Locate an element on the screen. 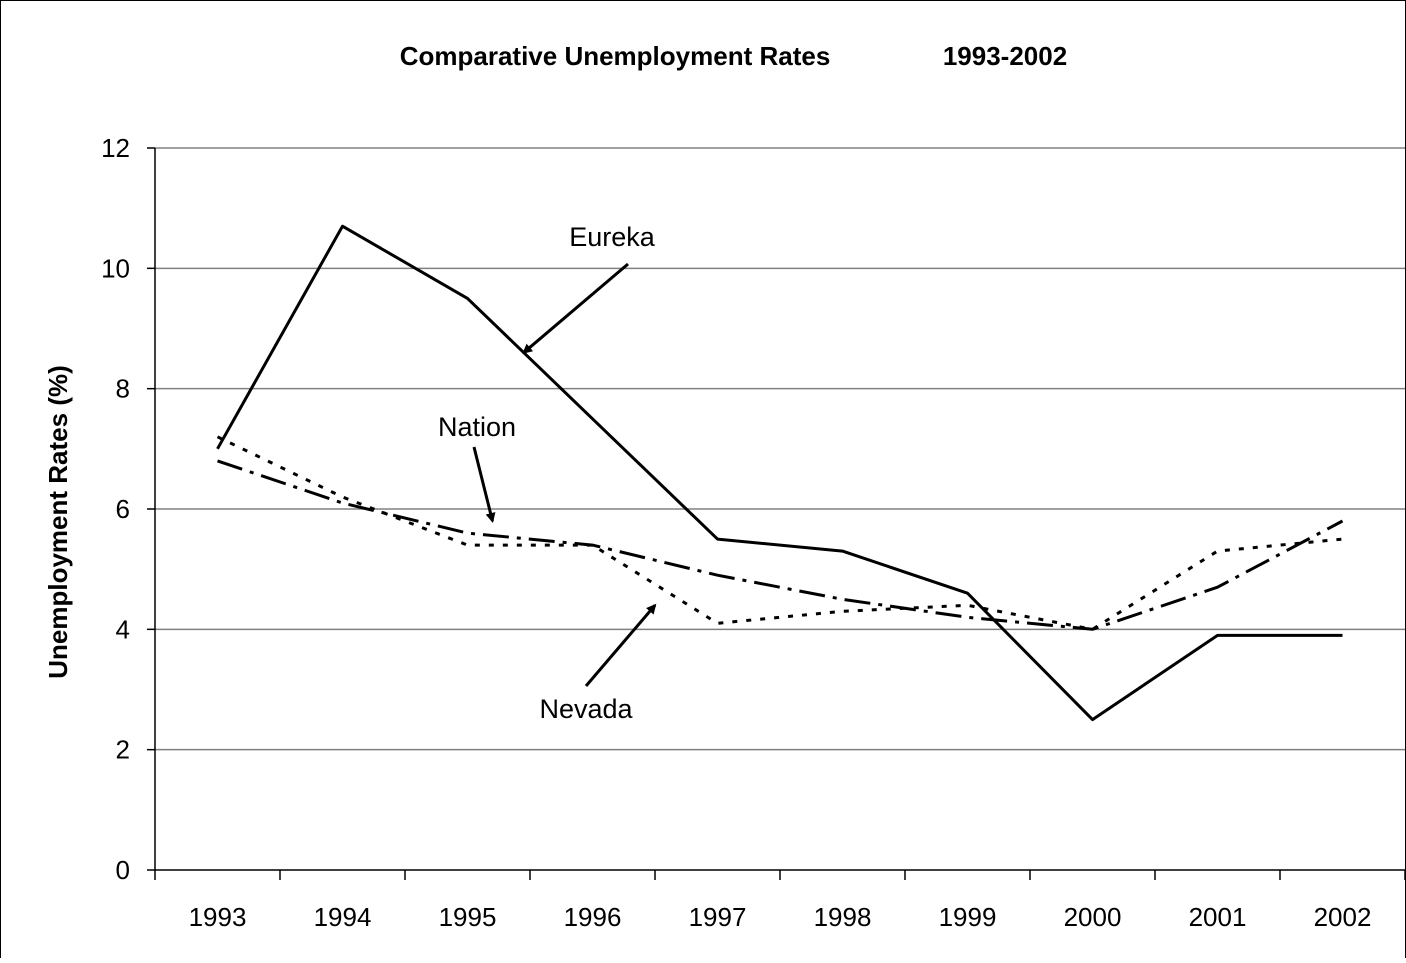 This screenshot has width=1406, height=963. x-tick-label: 1996 is located at coordinates (593, 917).